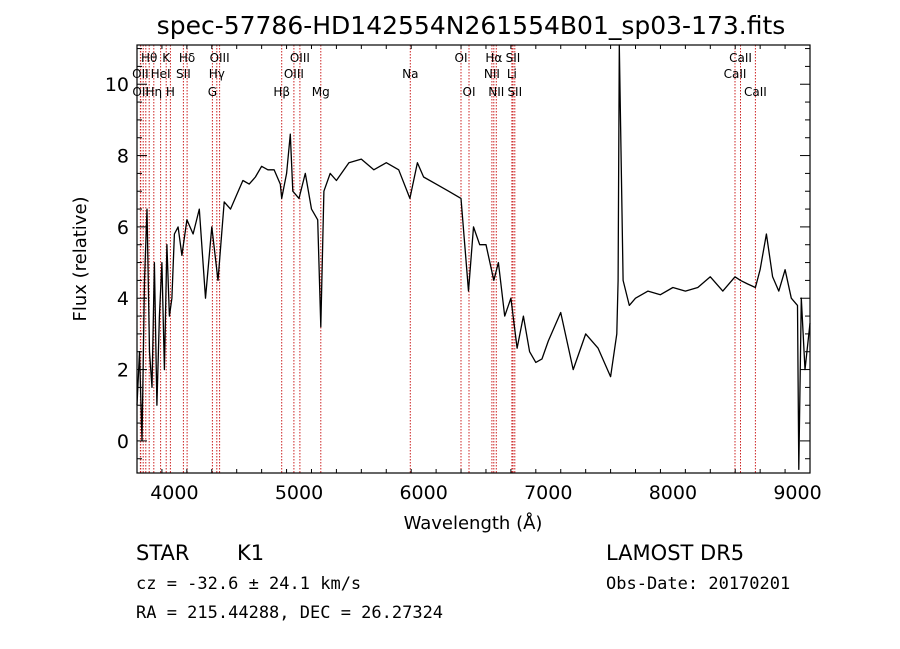  What do you see at coordinates (321, 92) in the screenshot?
I see `line-marker-label: Mg` at bounding box center [321, 92].